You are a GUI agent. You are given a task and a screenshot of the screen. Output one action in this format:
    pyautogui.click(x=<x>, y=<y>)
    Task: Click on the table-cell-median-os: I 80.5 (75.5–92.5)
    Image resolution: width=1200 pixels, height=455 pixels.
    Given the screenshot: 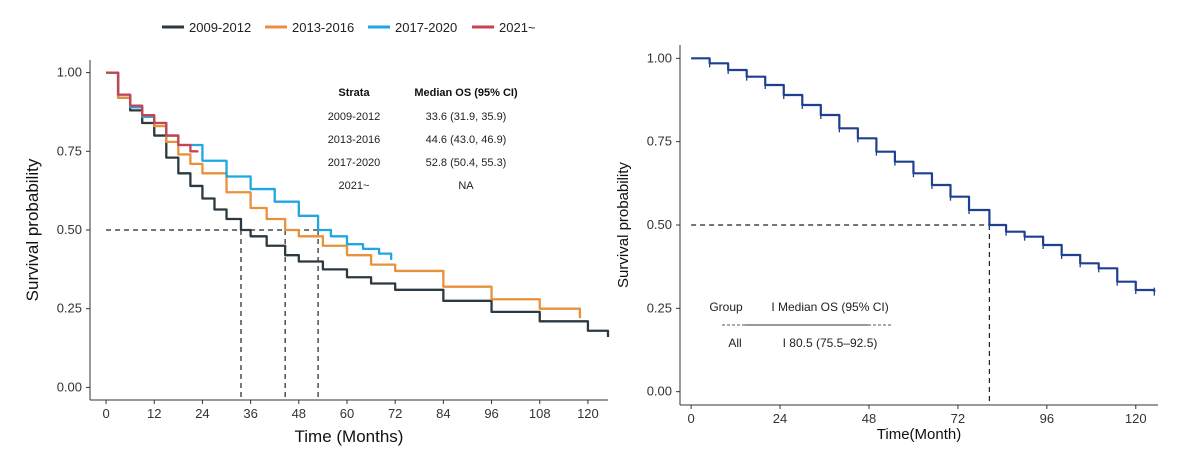 What is the action you would take?
    pyautogui.click(x=830, y=343)
    